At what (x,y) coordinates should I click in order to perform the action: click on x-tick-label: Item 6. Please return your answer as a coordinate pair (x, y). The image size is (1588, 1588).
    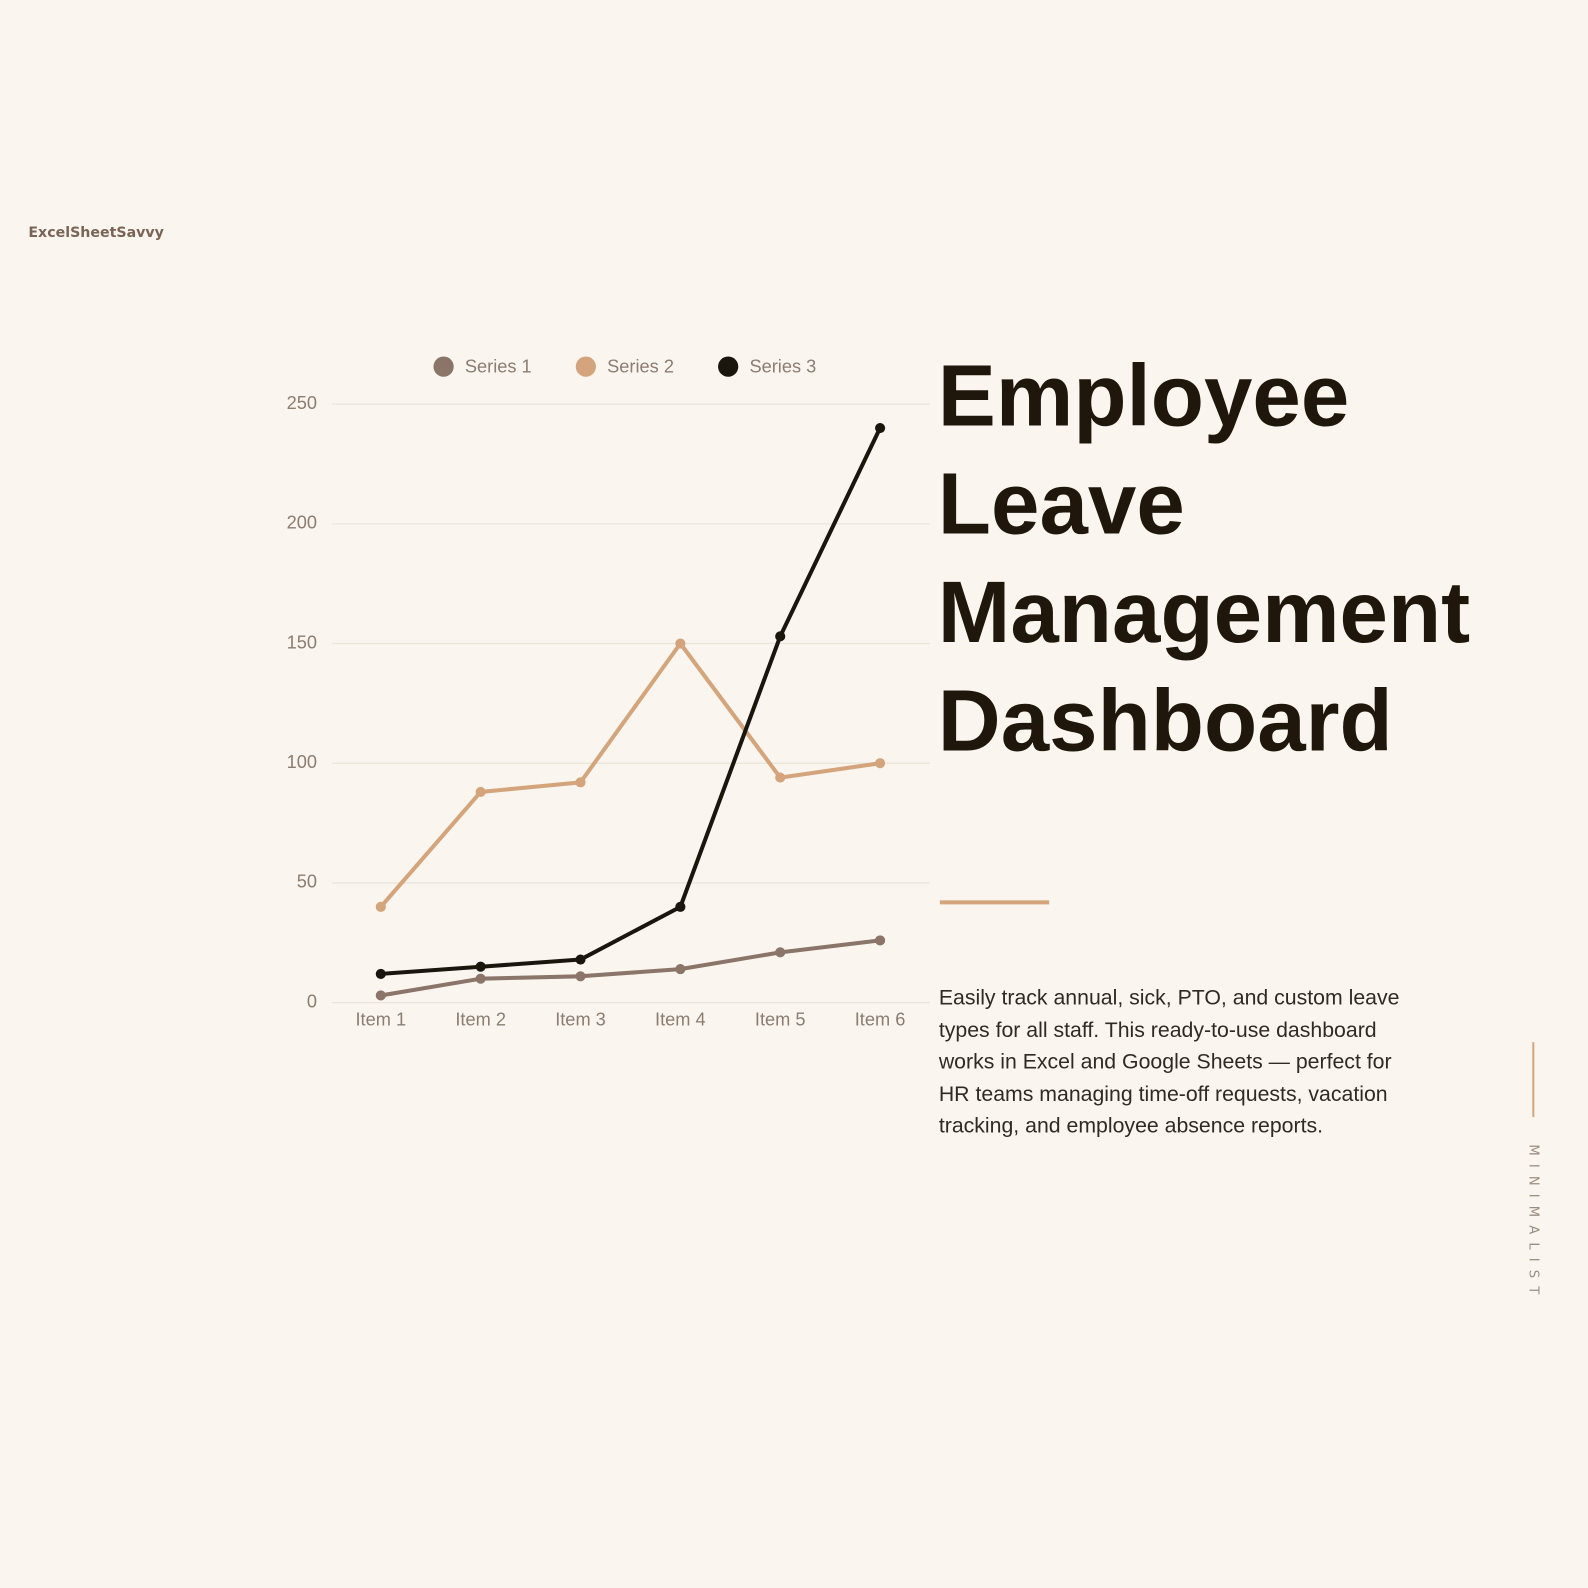
    Looking at the image, I should click on (880, 1020).